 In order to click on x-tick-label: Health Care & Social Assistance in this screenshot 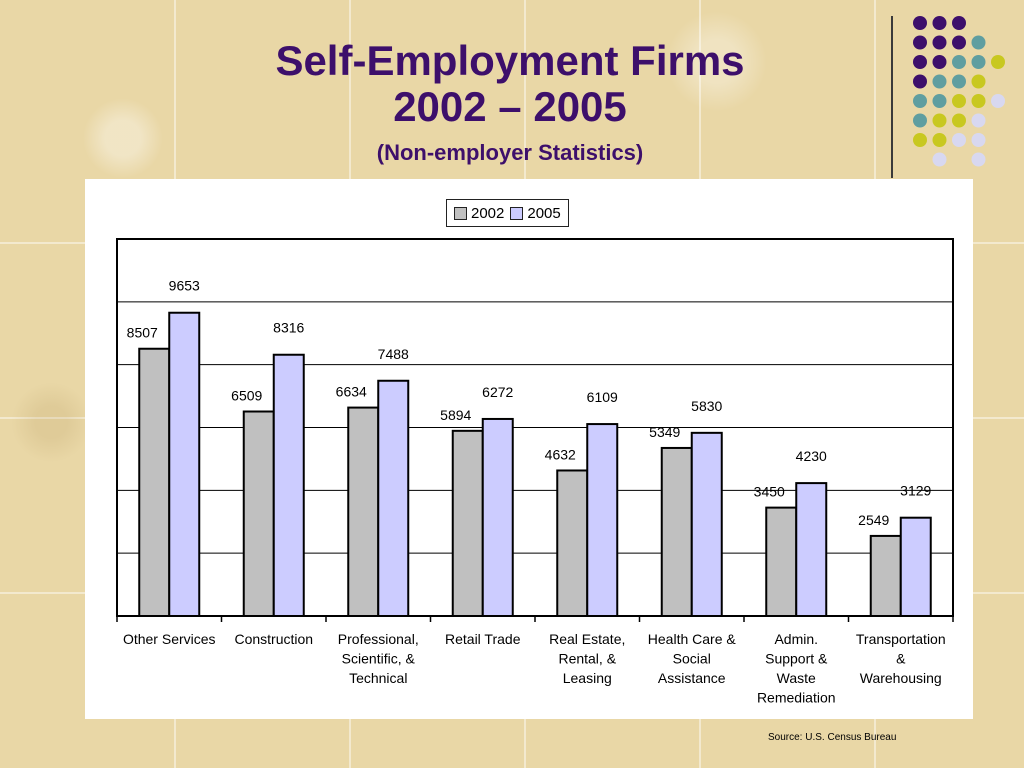, I will do `click(692, 658)`.